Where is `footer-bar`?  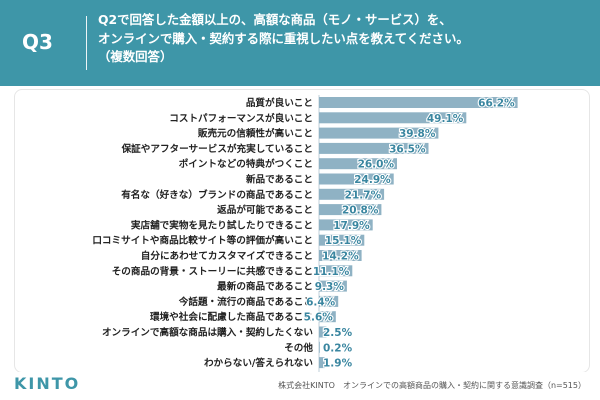 footer-bar is located at coordinates (300, 386).